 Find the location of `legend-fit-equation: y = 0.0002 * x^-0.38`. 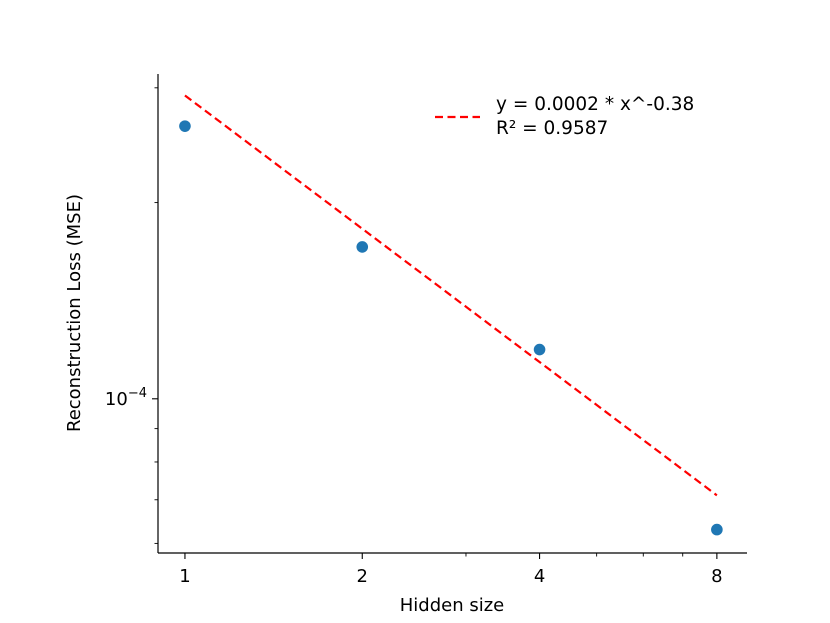

legend-fit-equation: y = 0.0002 * x^-0.38 is located at coordinates (595, 104).